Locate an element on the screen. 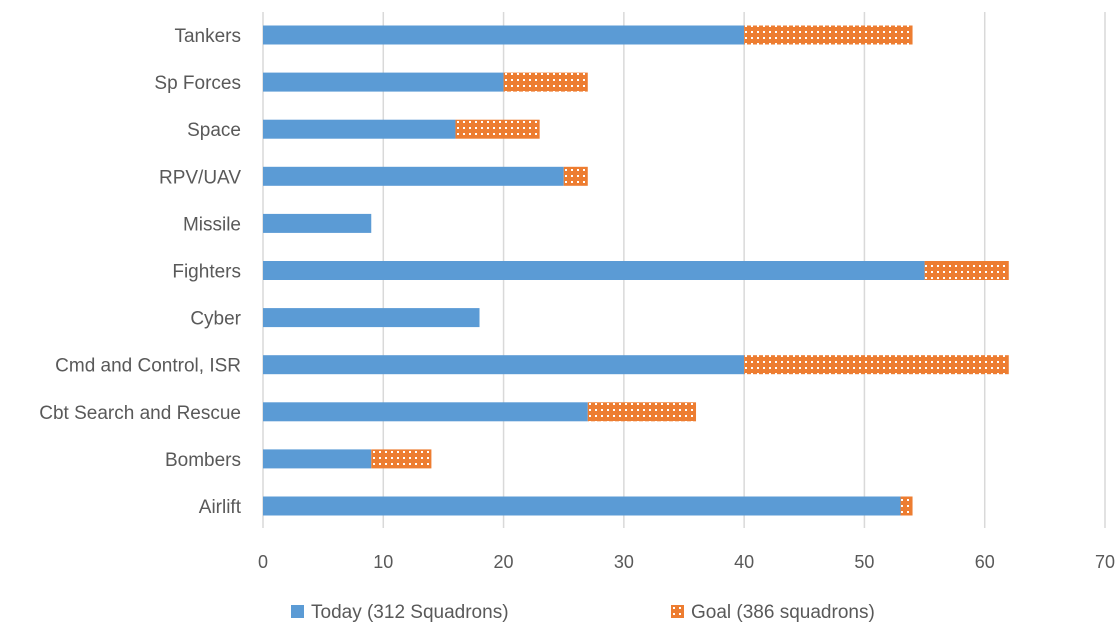 The width and height of the screenshot is (1119, 629). legend-swatch-today is located at coordinates (297, 611).